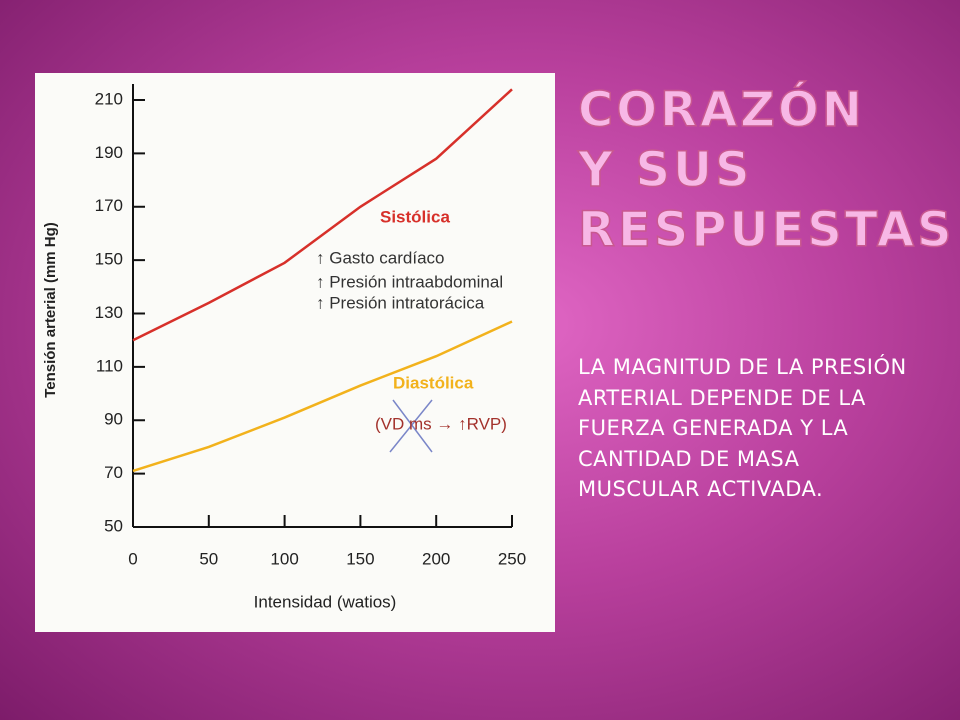  Describe the element at coordinates (409, 281) in the screenshot. I see `annotation: ↑ Presión intraabdominal` at that location.